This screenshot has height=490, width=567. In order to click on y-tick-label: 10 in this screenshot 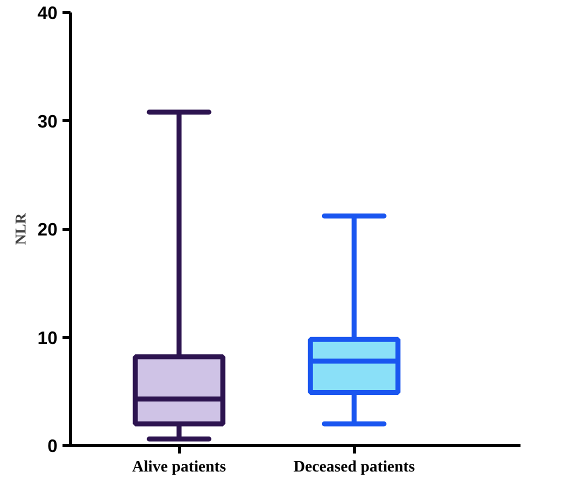, I will do `click(47, 338)`.